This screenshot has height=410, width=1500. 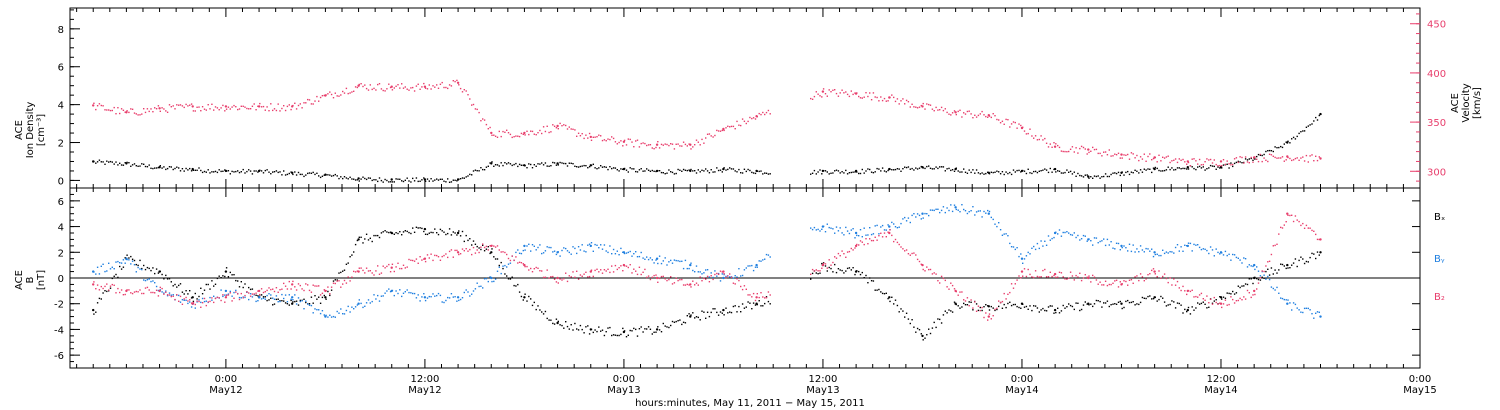 I want to click on x-tick-label-time: 0:00, so click(x=226, y=379).